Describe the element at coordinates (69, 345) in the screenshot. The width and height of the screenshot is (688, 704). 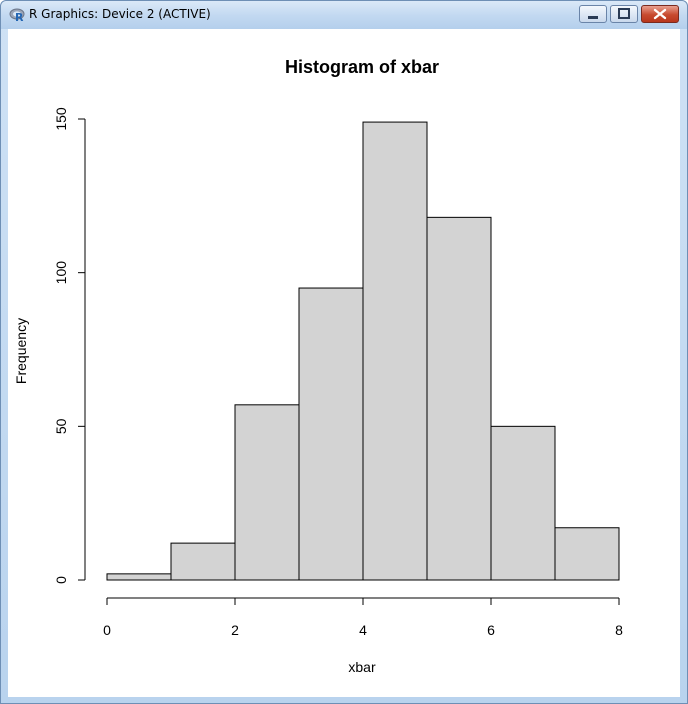
I see `y-axis: 0 50 100 150` at that location.